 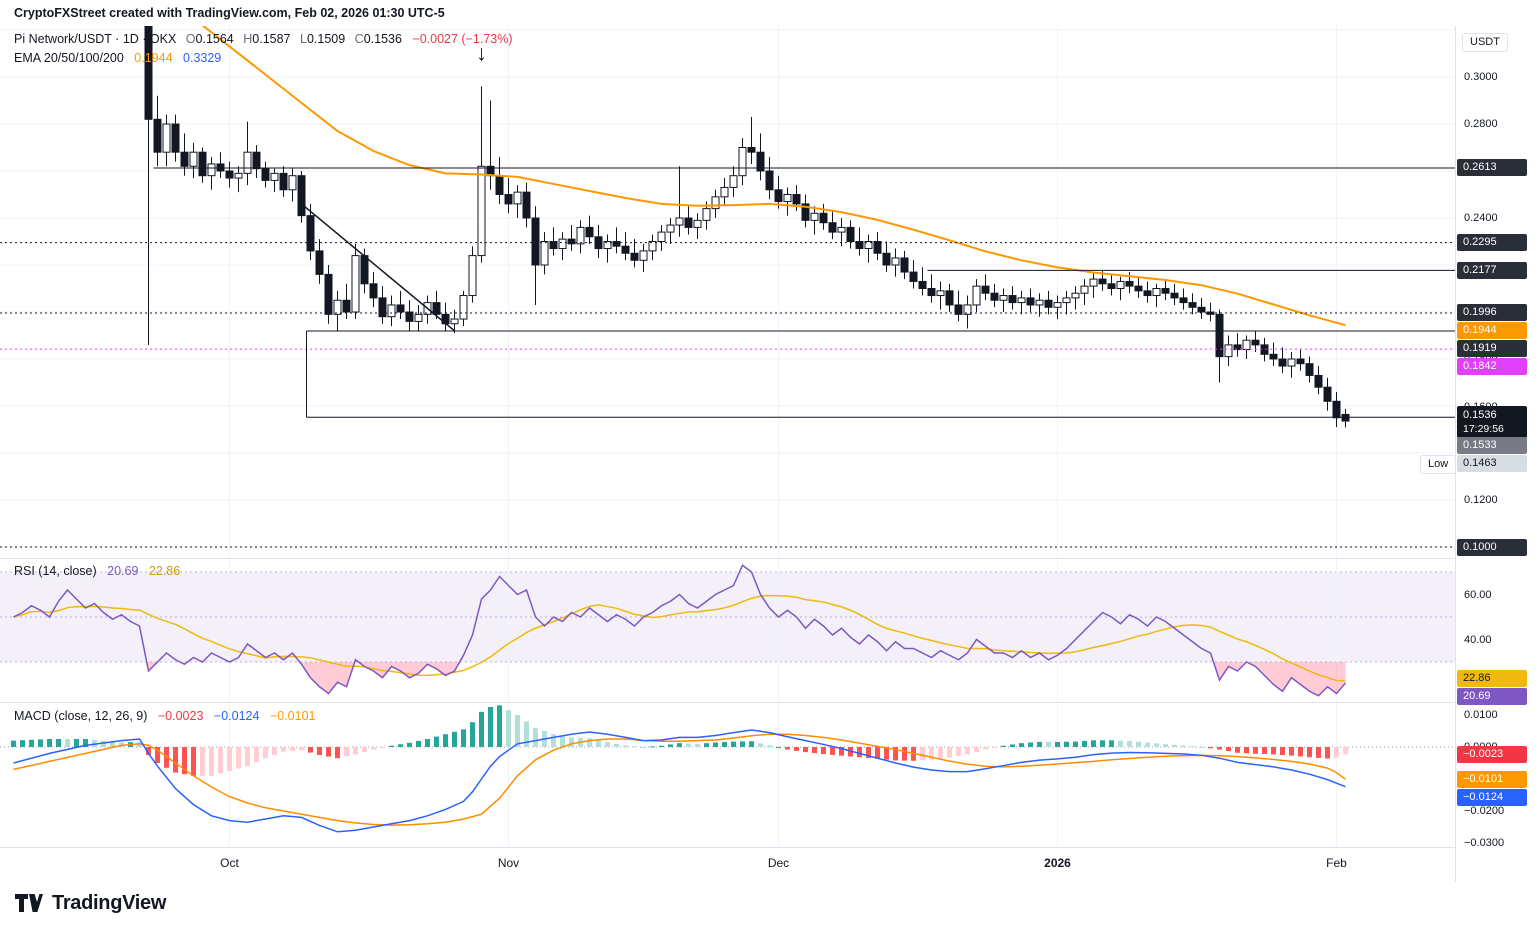 What do you see at coordinates (1492, 678) in the screenshot?
I see `axis-price-badge: 22.86` at bounding box center [1492, 678].